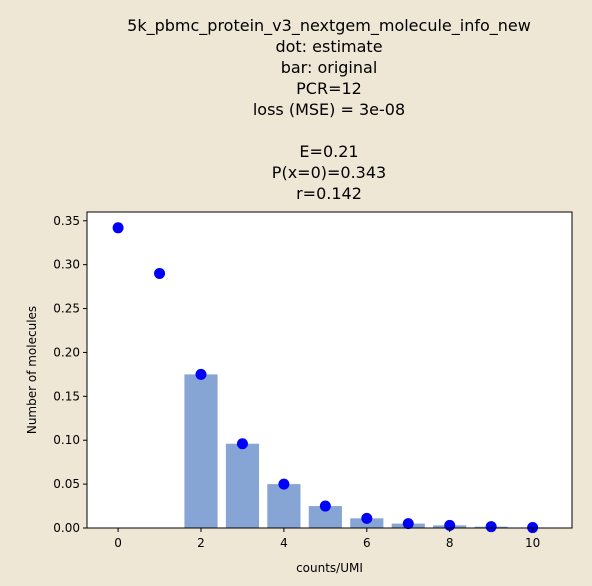  I want to click on x-tick-label-4: 4, so click(284, 543).